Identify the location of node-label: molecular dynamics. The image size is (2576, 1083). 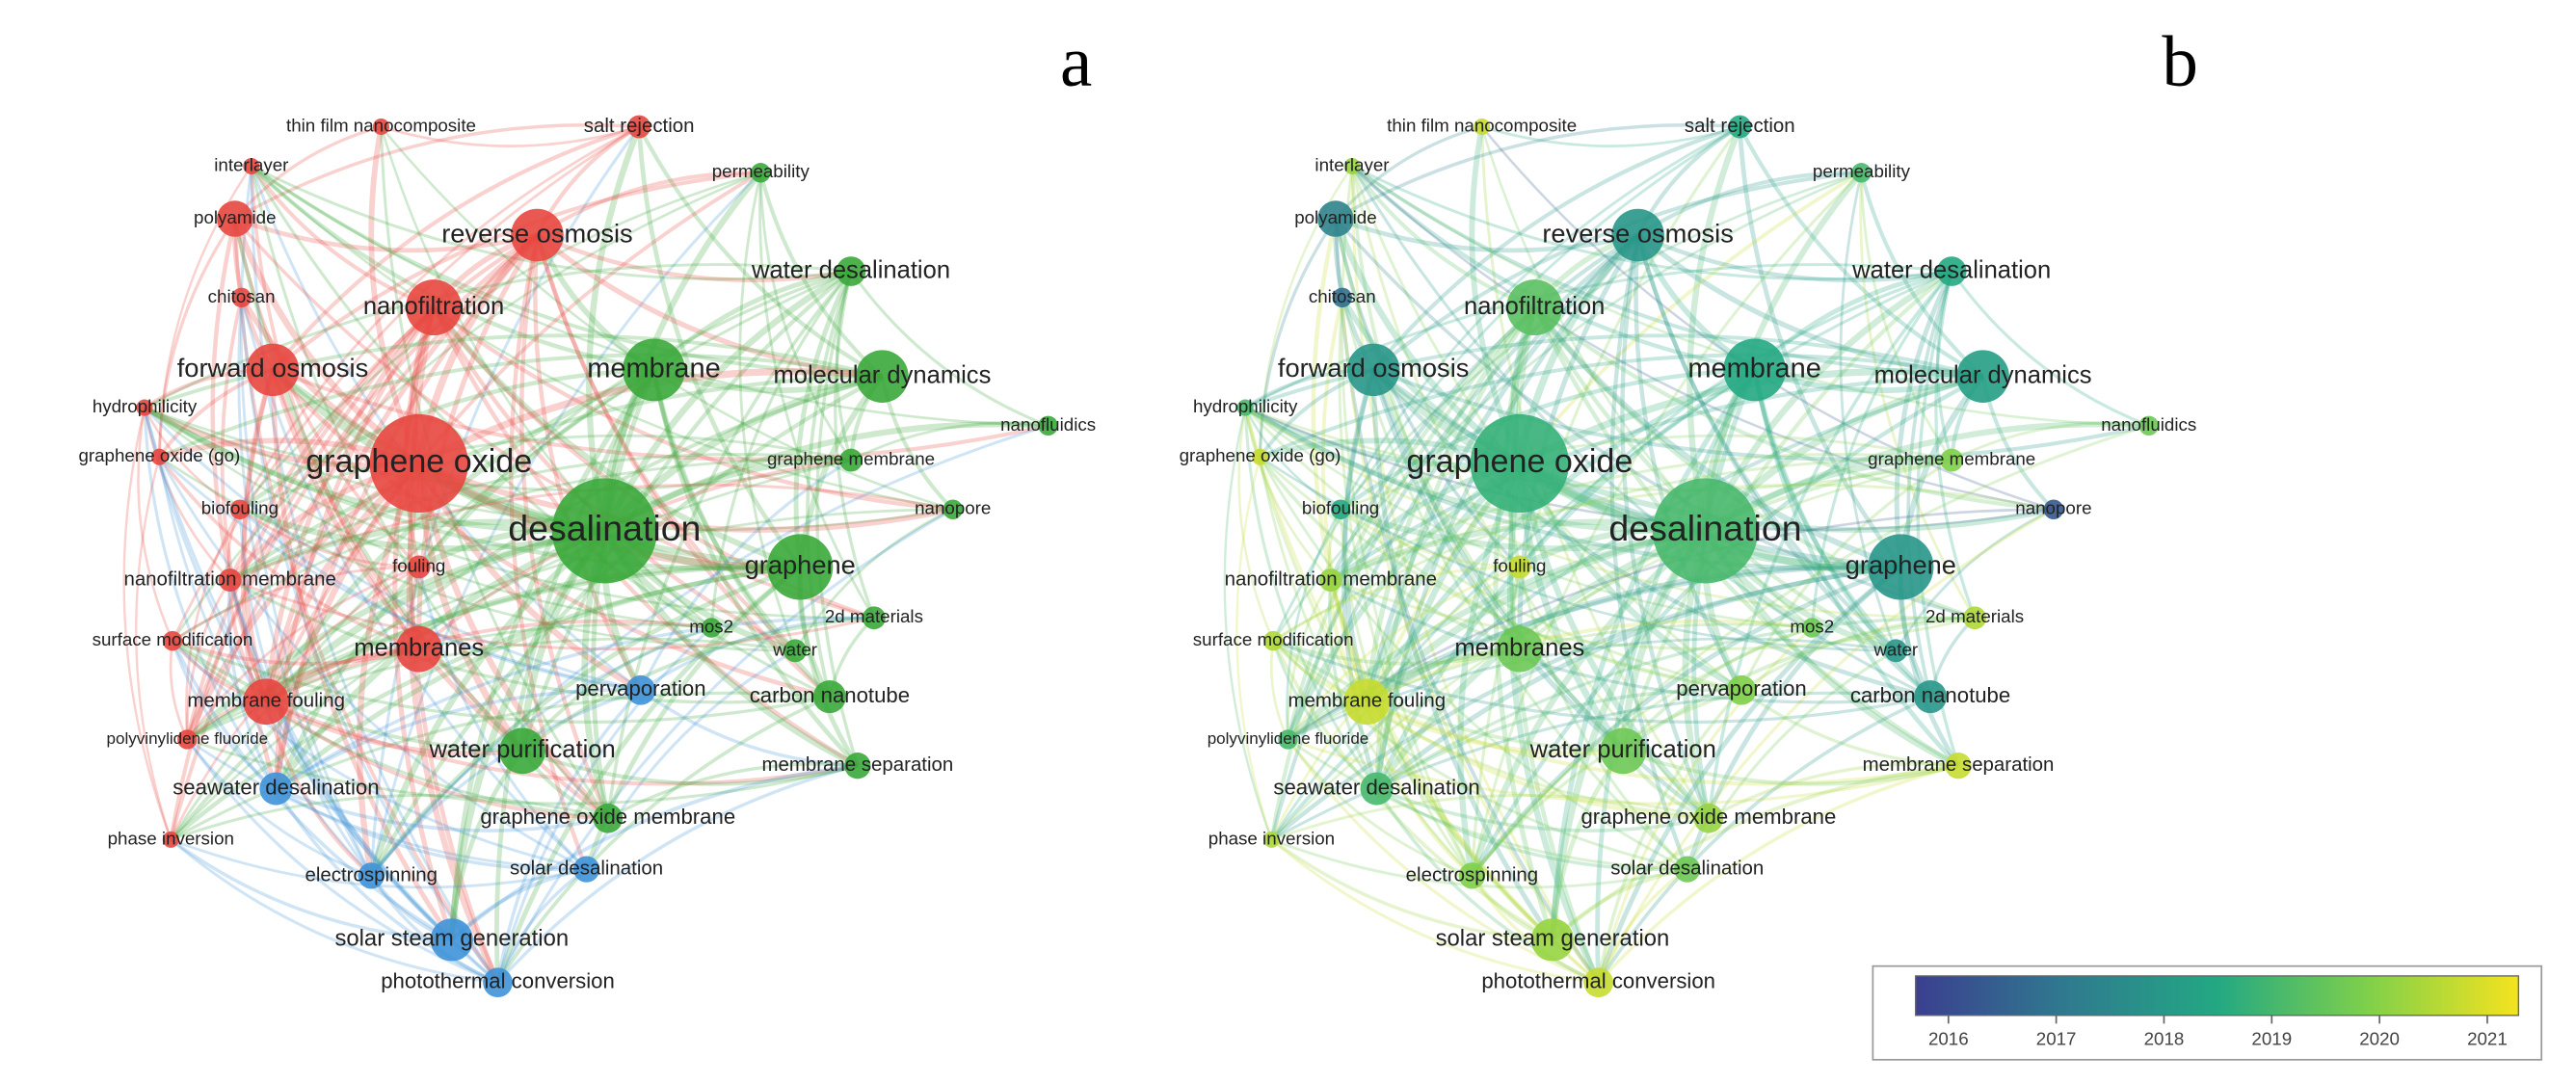
(882, 374).